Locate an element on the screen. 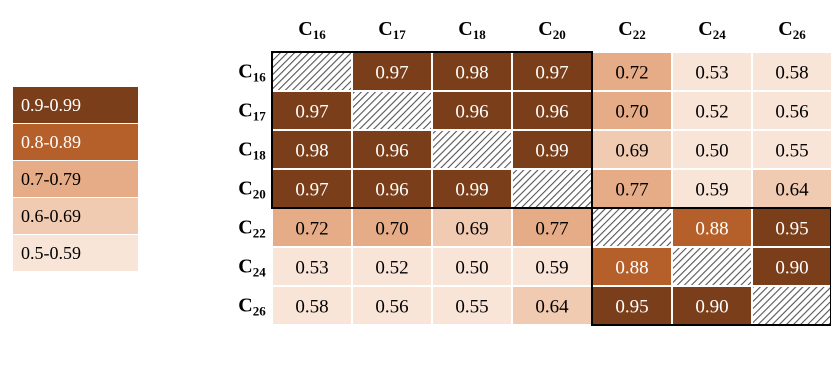 The image size is (831, 368). legend-item: 0.5-0.59 is located at coordinates (75, 253).